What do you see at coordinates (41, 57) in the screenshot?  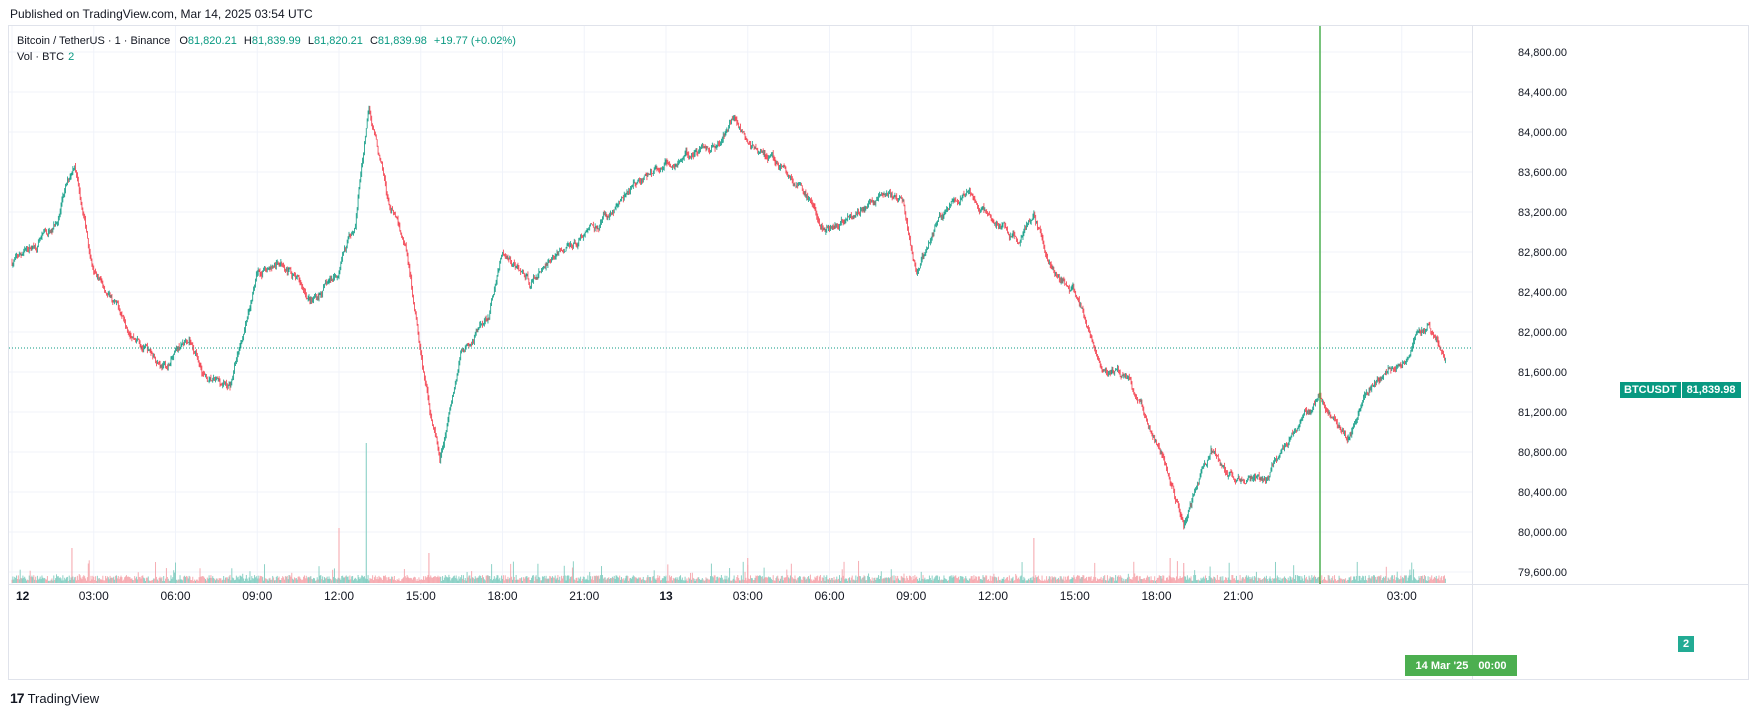 I see `volume-label: Vol · BTC` at bounding box center [41, 57].